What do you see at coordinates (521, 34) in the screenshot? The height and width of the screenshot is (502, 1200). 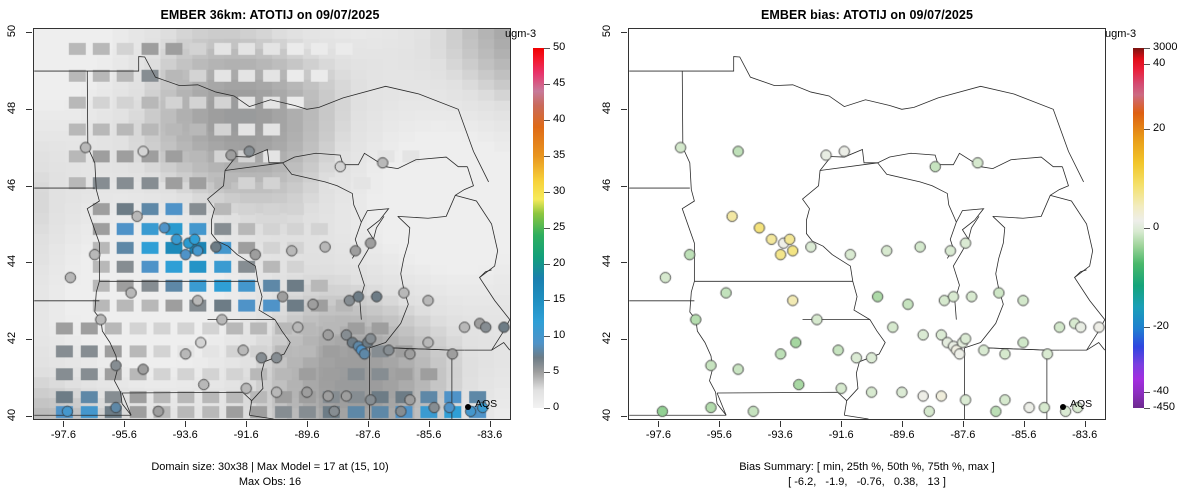 I see `model-colorbar-title: ugm-3` at bounding box center [521, 34].